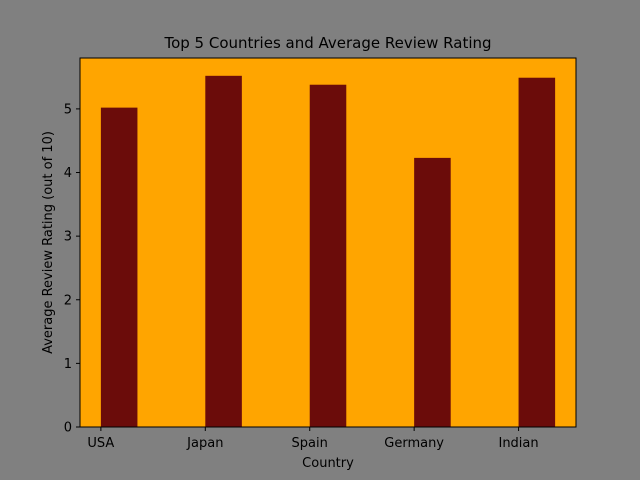 The height and width of the screenshot is (480, 640). Describe the element at coordinates (518, 443) in the screenshot. I see `x-tick-label: Indian` at that location.